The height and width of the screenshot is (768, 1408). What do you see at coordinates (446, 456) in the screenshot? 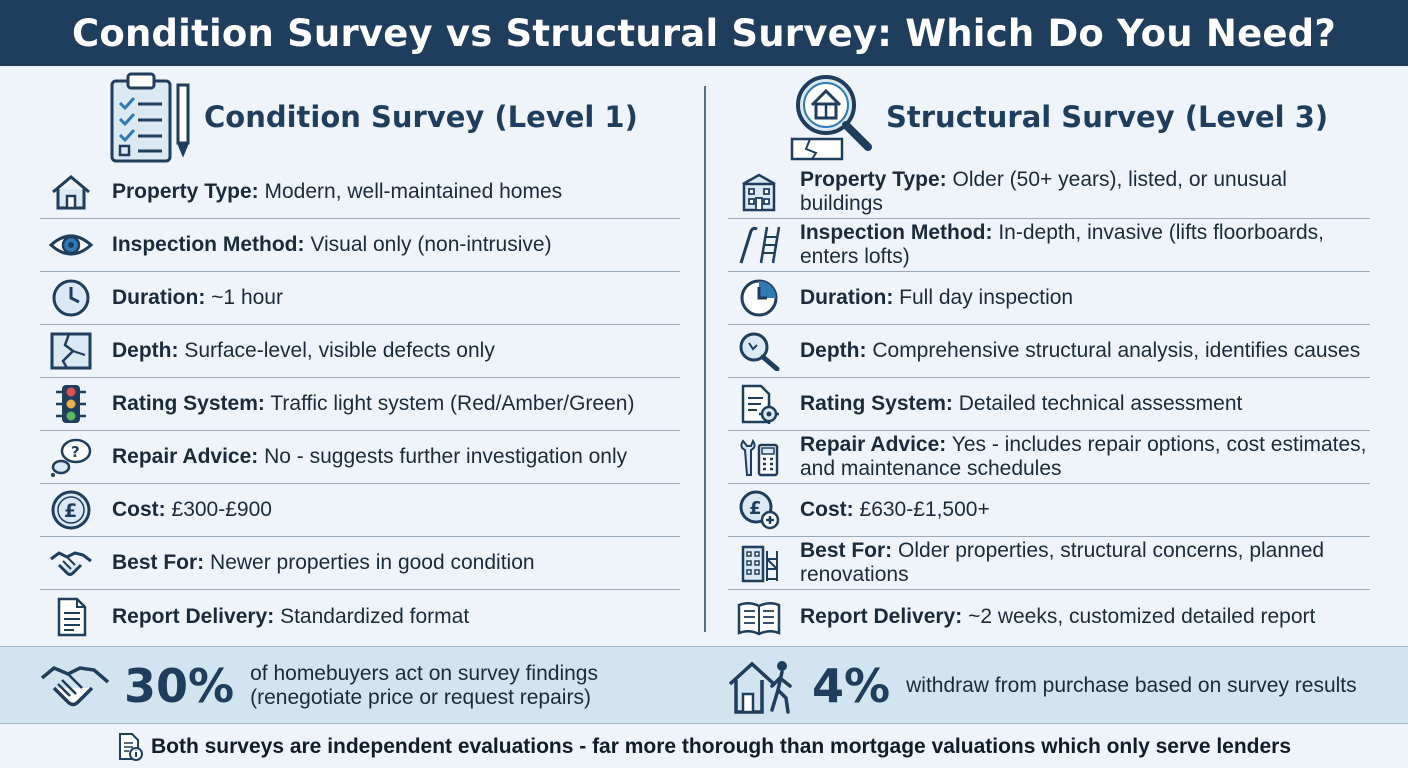
I see `row-value: No - suggests further investigation only` at bounding box center [446, 456].